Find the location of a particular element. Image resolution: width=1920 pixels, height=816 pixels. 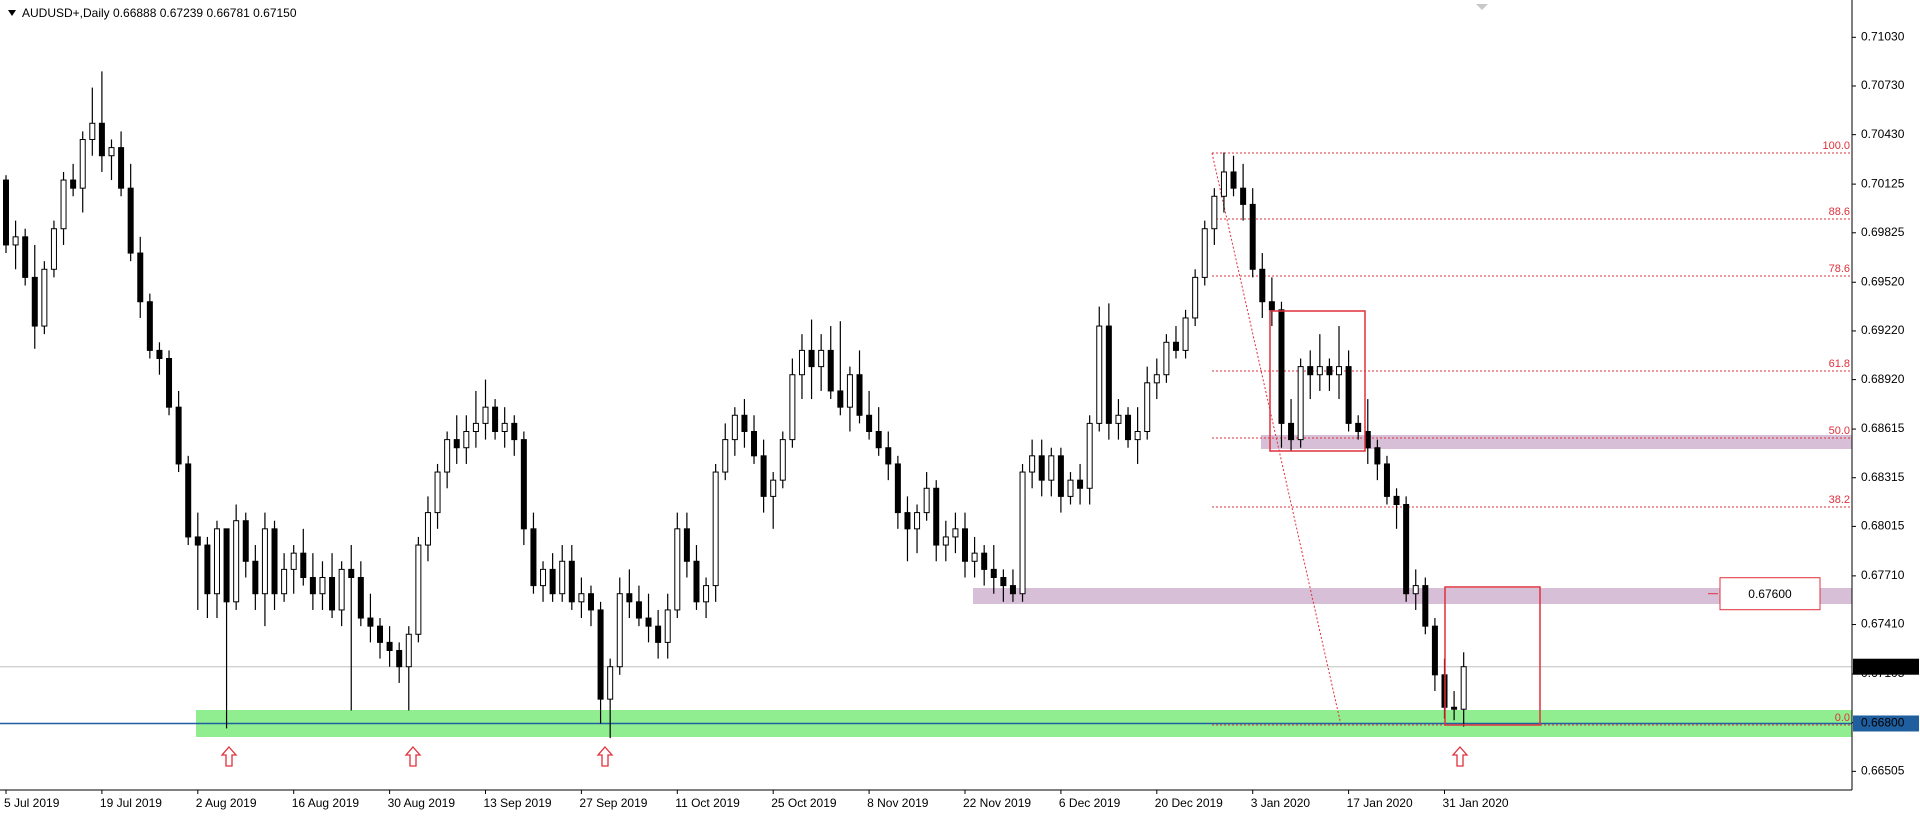

y-tick-label: 0.69220 is located at coordinates (1883, 330).